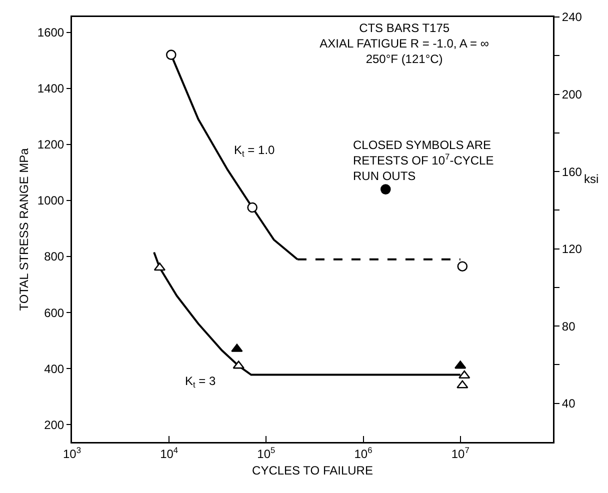 The width and height of the screenshot is (608, 493). What do you see at coordinates (423, 161) in the screenshot?
I see `text: CLOSED SYMBOLS ARE RETESTS OF 10$^{7}$-CYCLE RUN OUTS` at bounding box center [423, 161].